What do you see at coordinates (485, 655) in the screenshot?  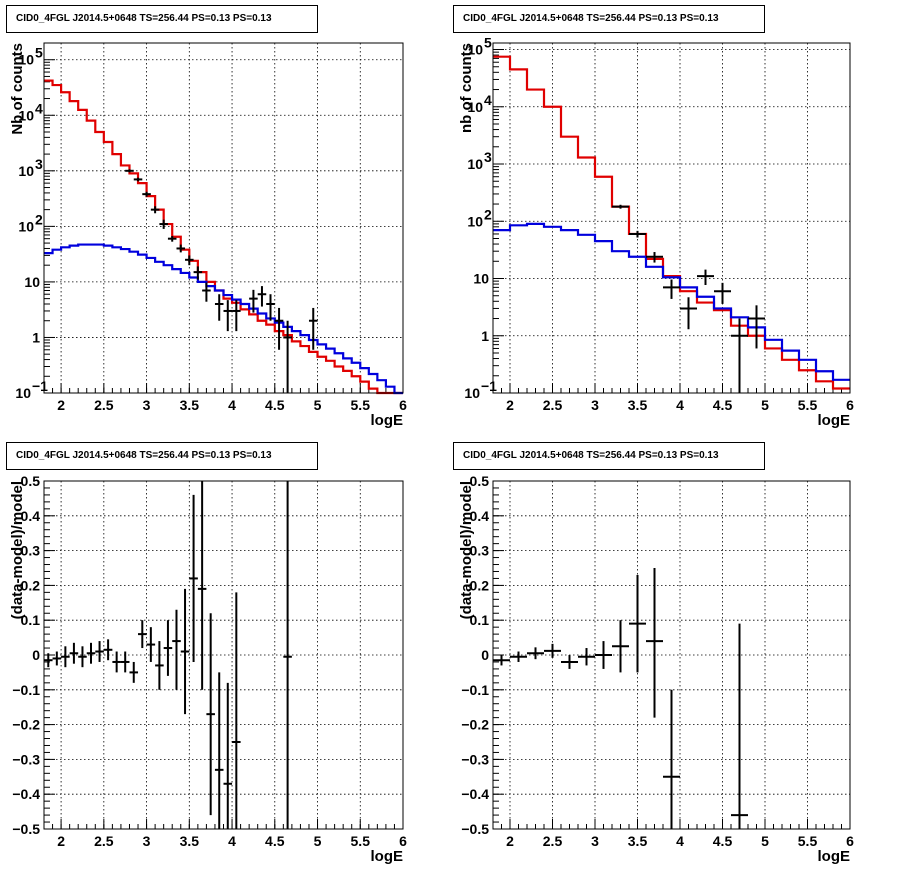 I see `y-tick-label: 0` at bounding box center [485, 655].